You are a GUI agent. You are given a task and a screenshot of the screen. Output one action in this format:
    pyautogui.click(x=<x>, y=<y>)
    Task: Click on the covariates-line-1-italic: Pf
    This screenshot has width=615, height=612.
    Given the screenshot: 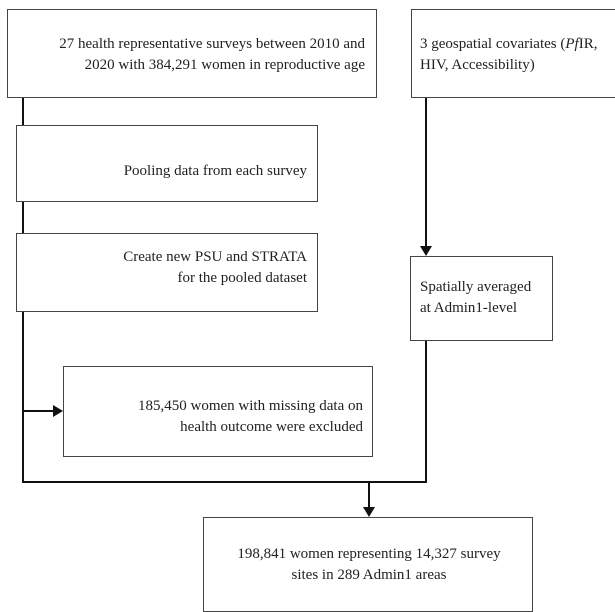 What is the action you would take?
    pyautogui.click(x=572, y=44)
    